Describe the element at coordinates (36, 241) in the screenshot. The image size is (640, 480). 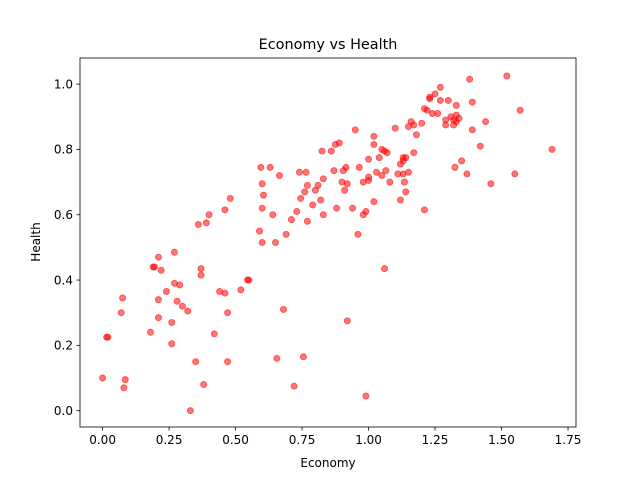
I see `y-axis-label: Health` at that location.